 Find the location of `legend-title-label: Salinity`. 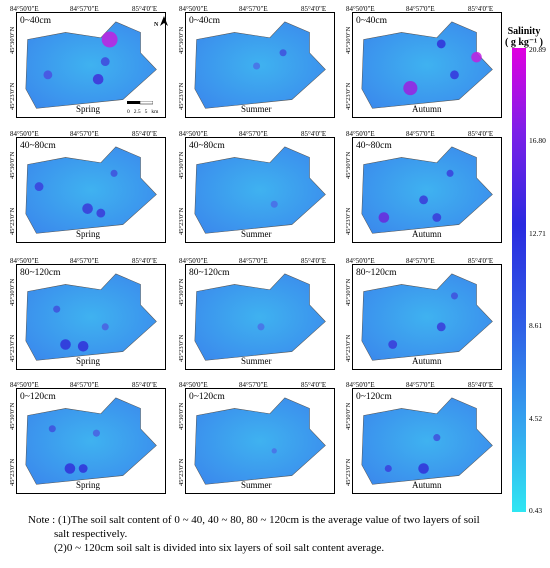

legend-title-label: Salinity is located at coordinates (524, 31).